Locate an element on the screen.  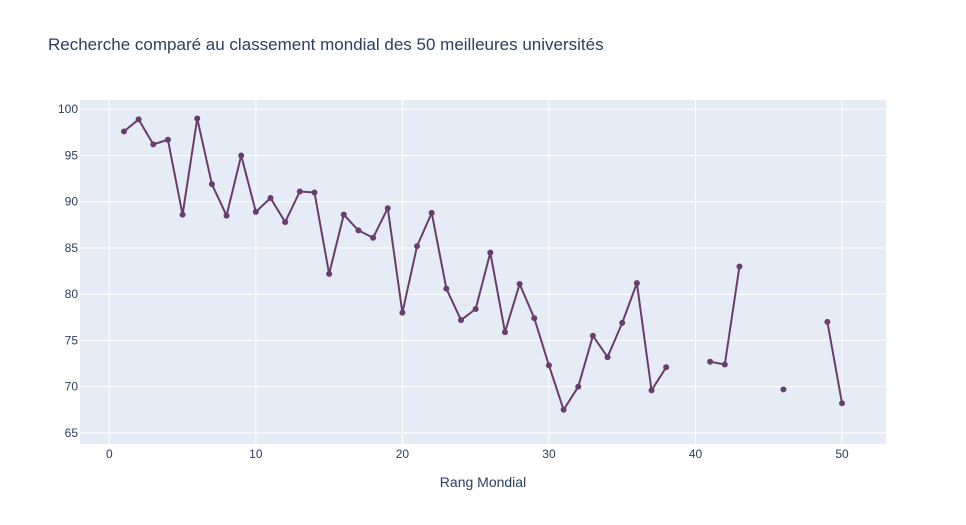
y-tick-label: 100 is located at coordinates (68, 109).